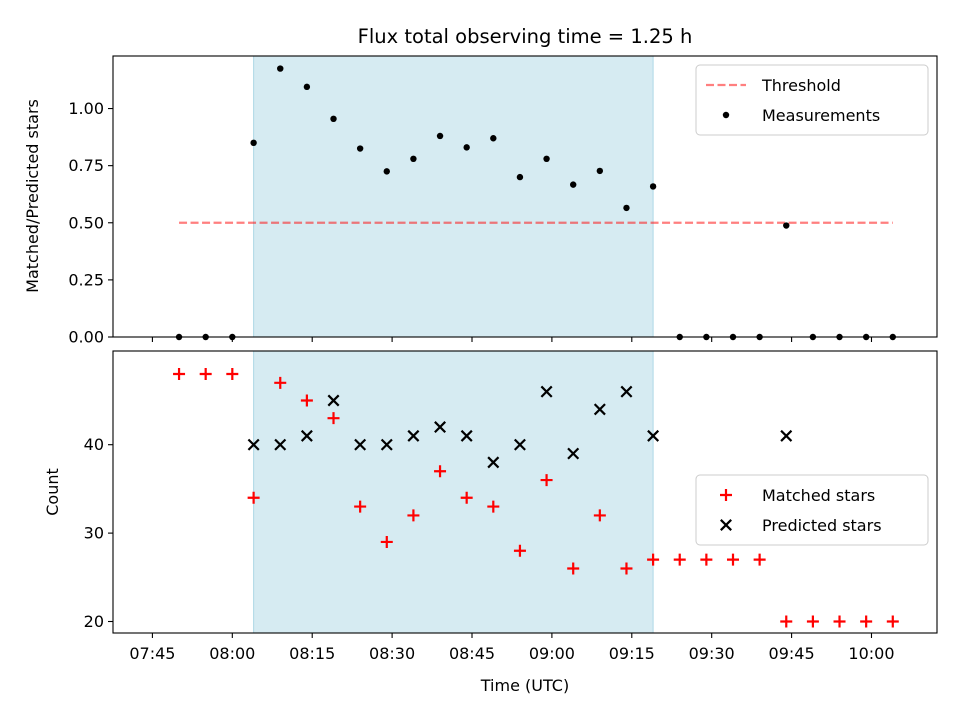 The image size is (960, 724). Describe the element at coordinates (818, 495) in the screenshot. I see `legend-label: Matched stars` at that location.